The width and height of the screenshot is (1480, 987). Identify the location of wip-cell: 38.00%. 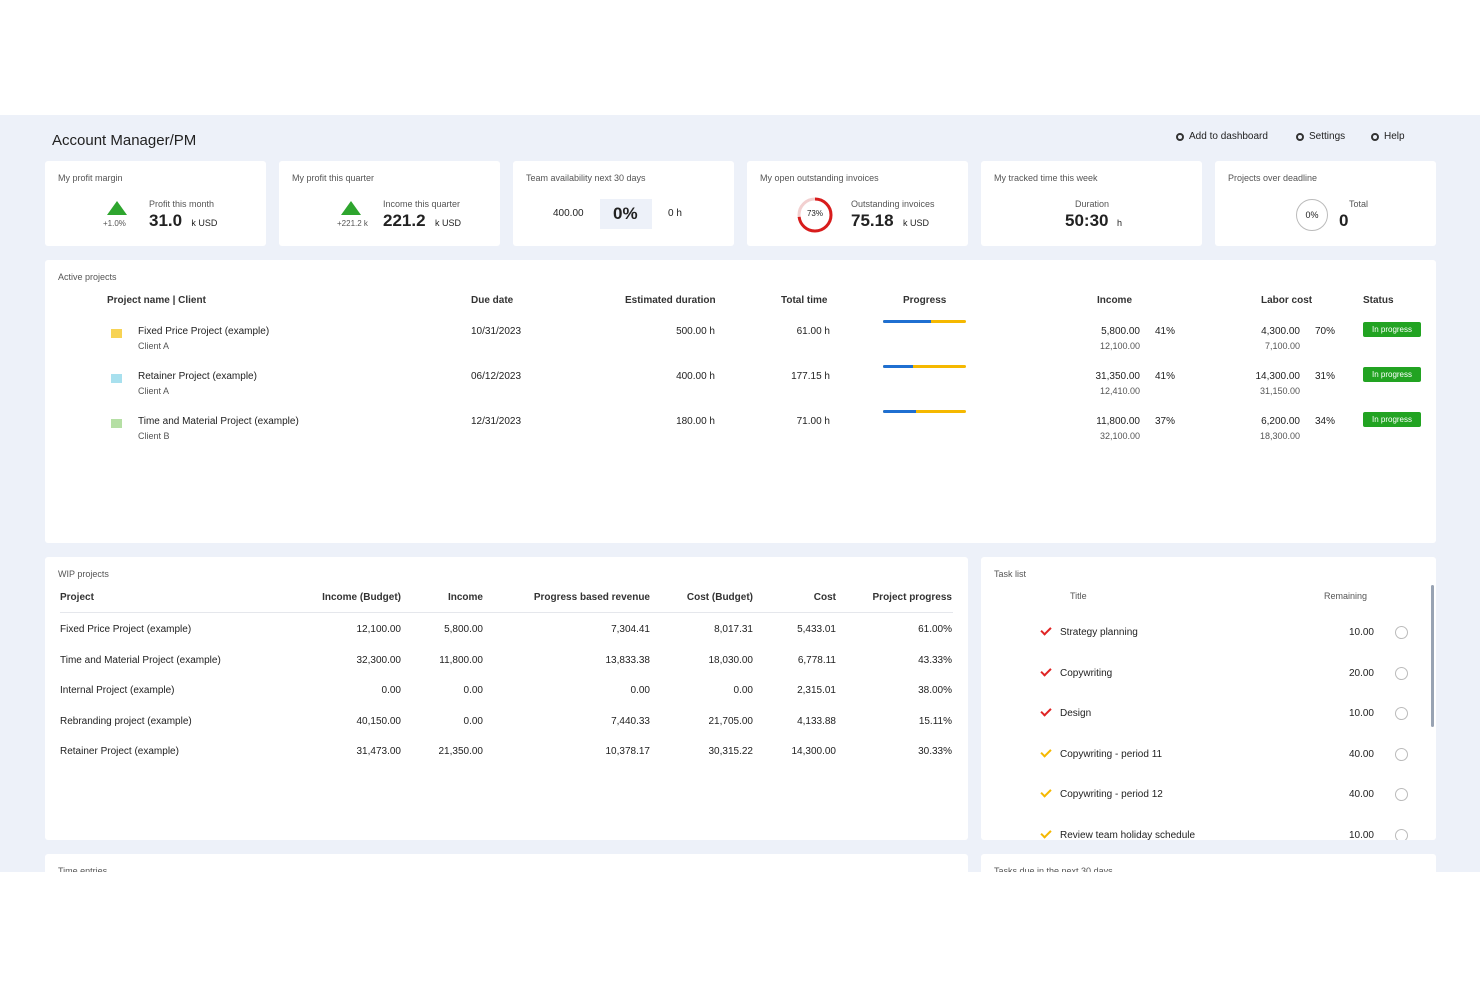
(935, 690).